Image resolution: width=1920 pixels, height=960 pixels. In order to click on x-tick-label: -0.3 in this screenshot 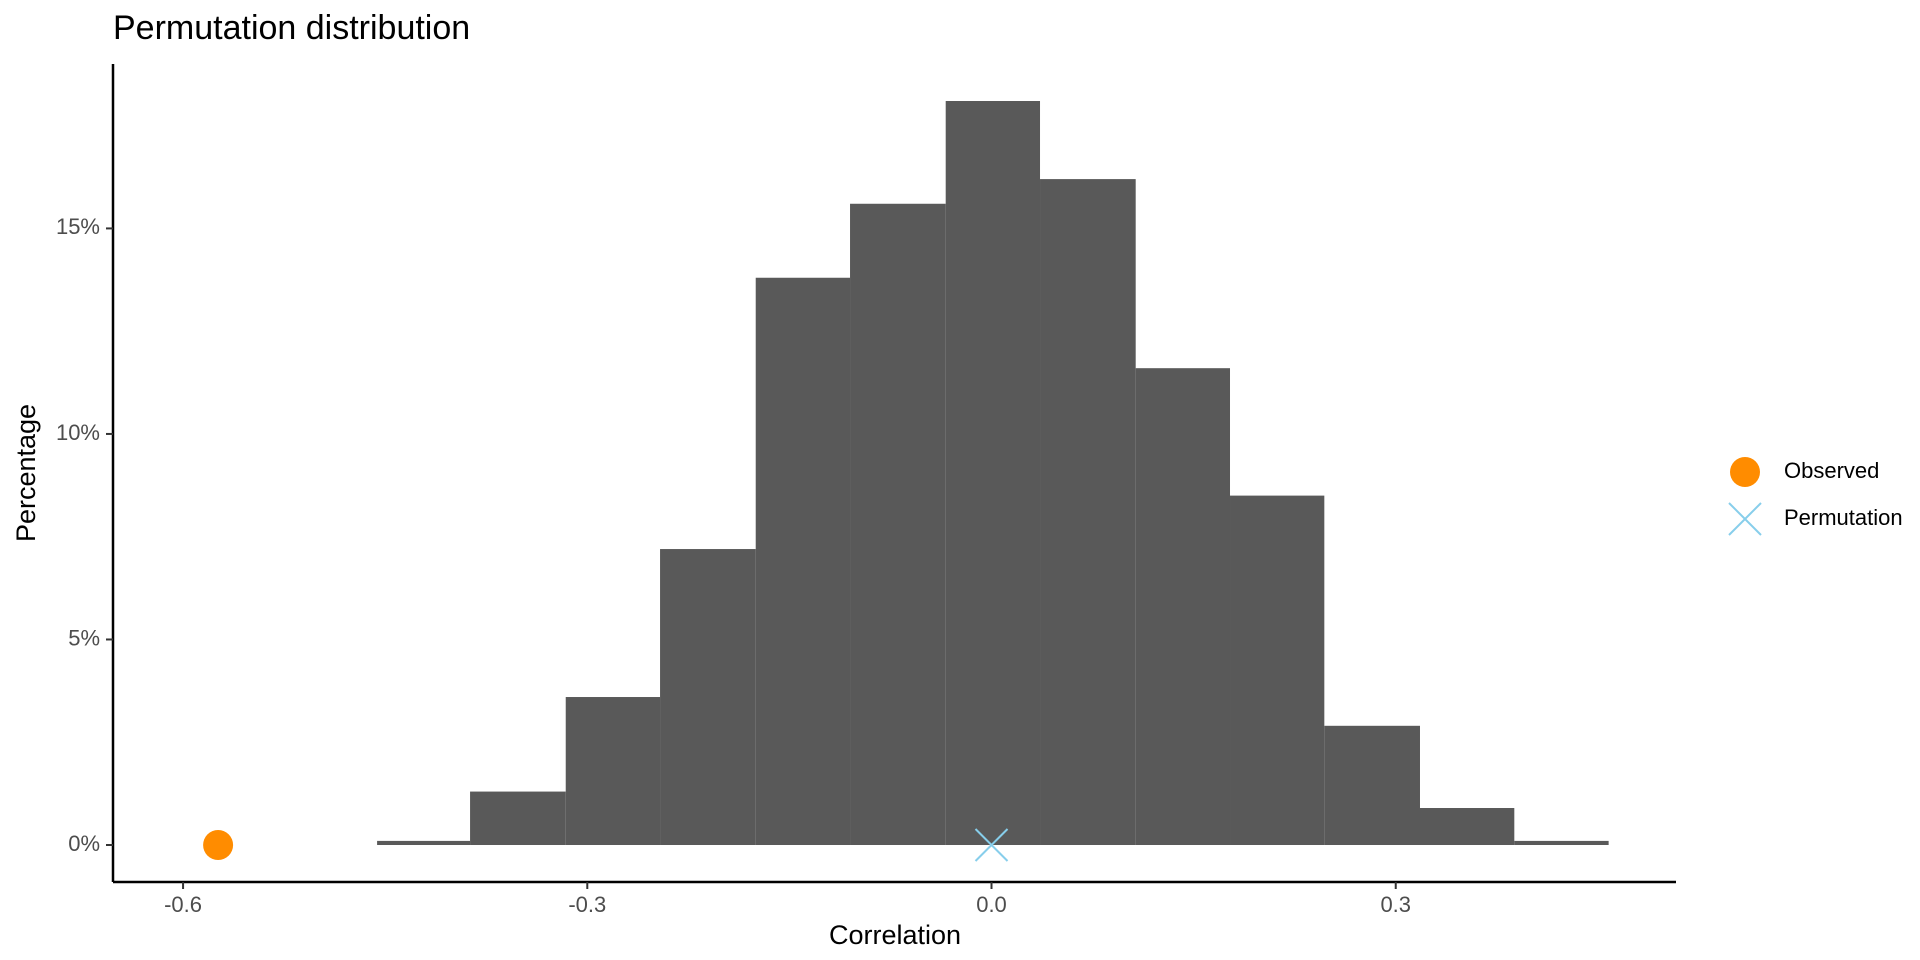, I will do `click(587, 904)`.